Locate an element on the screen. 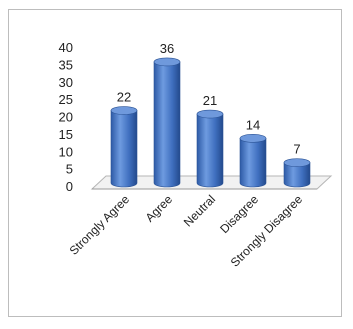 Image resolution: width=353 pixels, height=329 pixels. data-label: 21 is located at coordinates (210, 100).